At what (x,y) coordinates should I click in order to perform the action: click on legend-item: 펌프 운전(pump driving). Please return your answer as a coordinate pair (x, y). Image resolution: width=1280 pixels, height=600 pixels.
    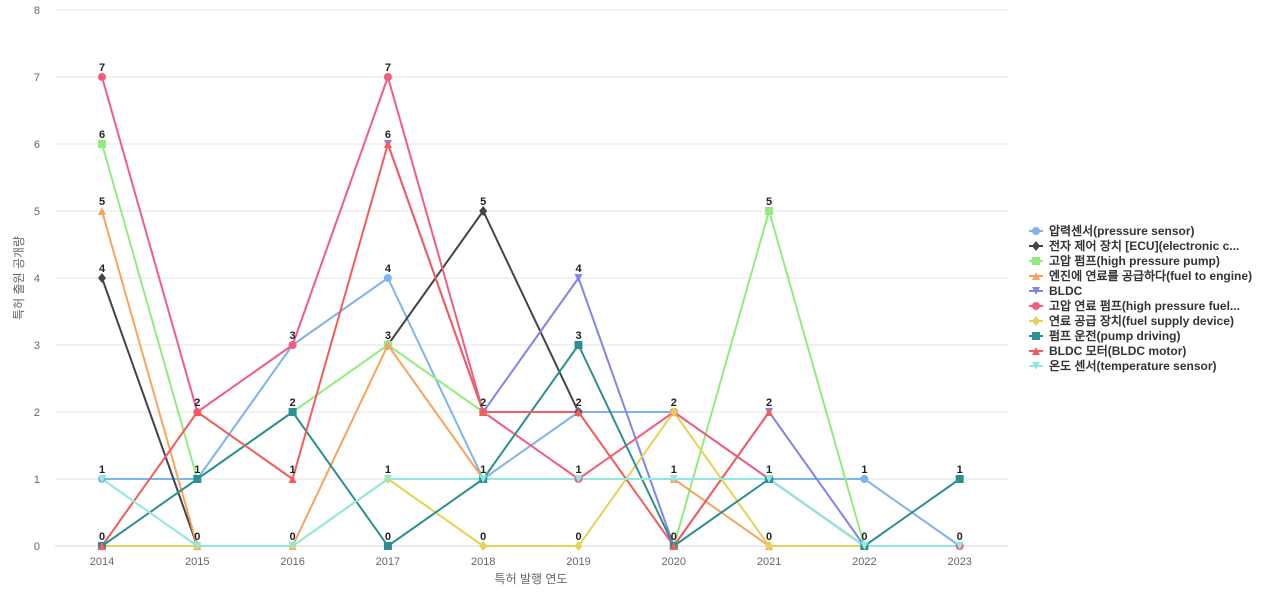
    Looking at the image, I should click on (1104, 335).